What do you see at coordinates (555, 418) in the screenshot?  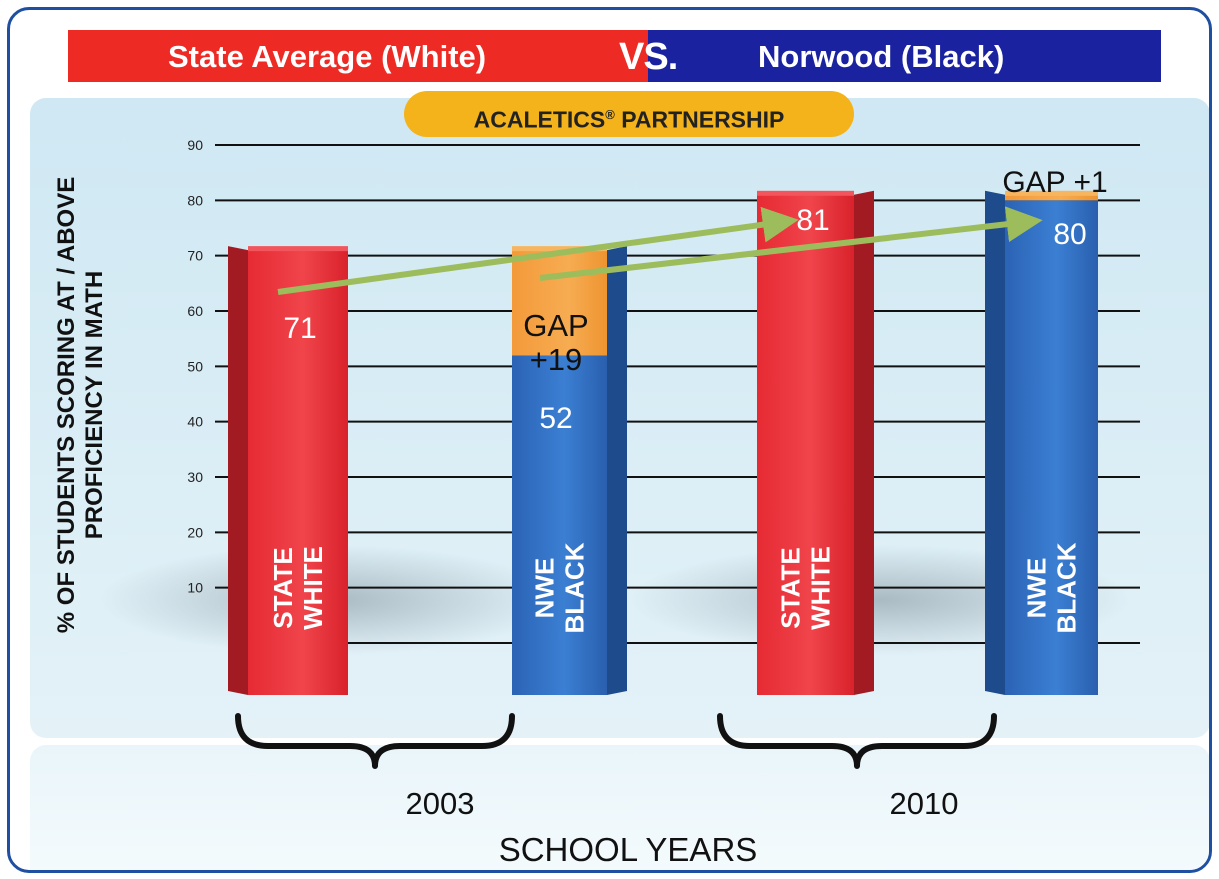 I see `bar-value-label: 52` at bounding box center [555, 418].